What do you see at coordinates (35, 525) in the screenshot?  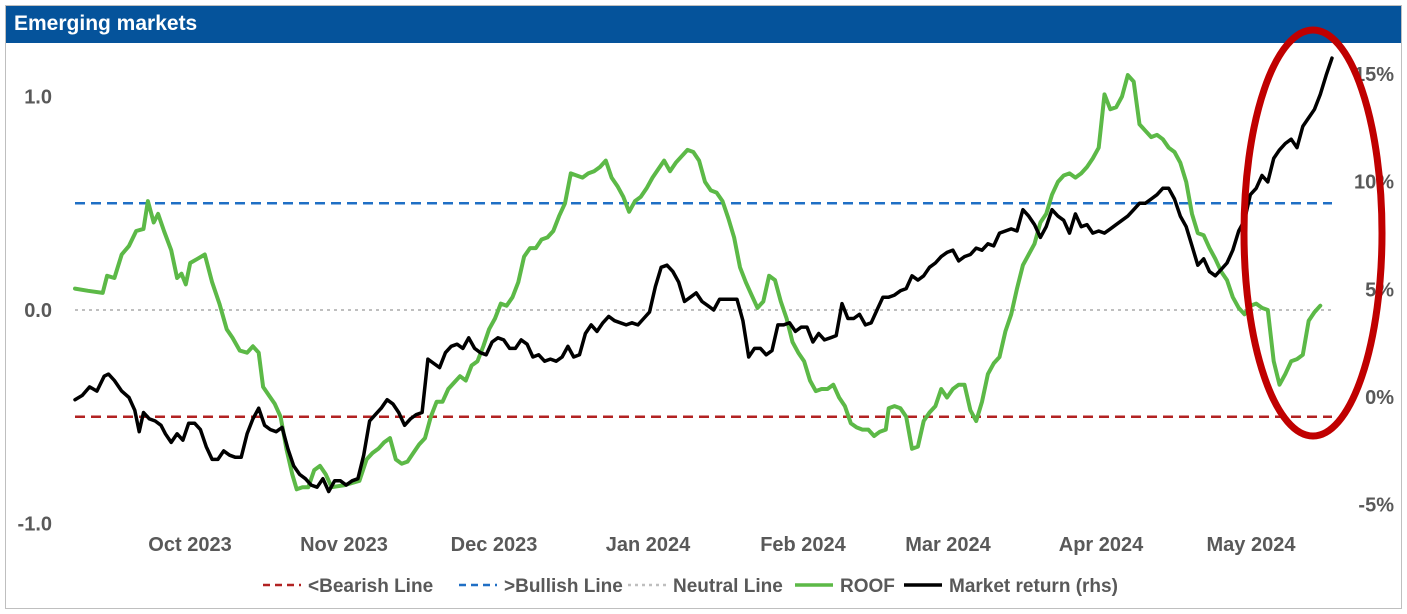 I see `left-tick-label: -1.0` at bounding box center [35, 525].